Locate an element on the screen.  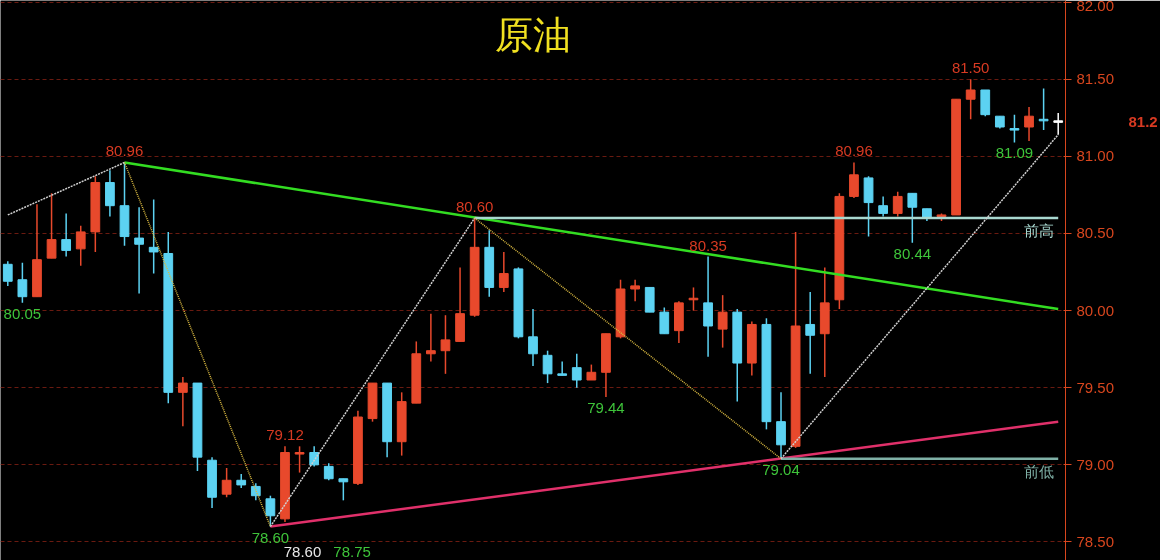
series-label: 前高 is located at coordinates (1039, 231).